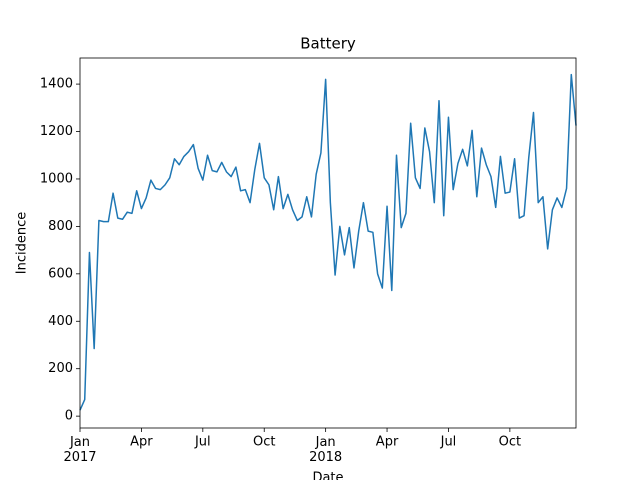  Describe the element at coordinates (69, 416) in the screenshot. I see `y-tick-label: 0` at that location.